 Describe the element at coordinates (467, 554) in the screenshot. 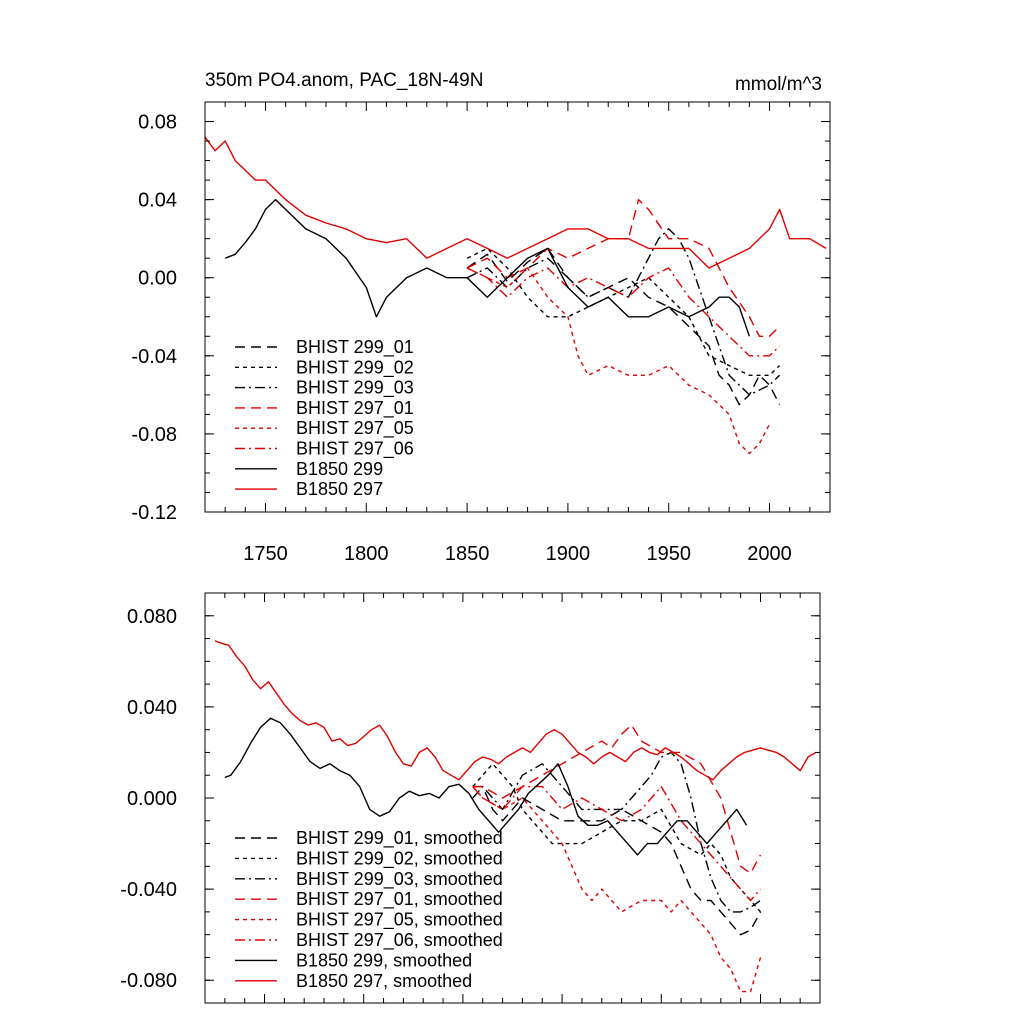

I see `x-tick-label: 1850` at that location.